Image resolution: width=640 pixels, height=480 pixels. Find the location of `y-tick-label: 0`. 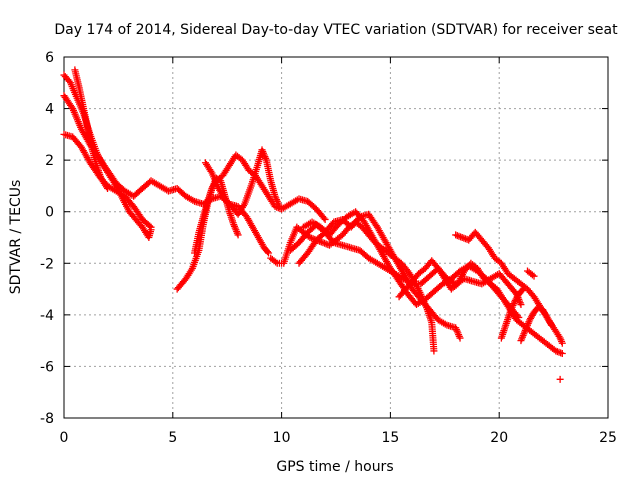

y-tick-label: 0 is located at coordinates (49, 213).